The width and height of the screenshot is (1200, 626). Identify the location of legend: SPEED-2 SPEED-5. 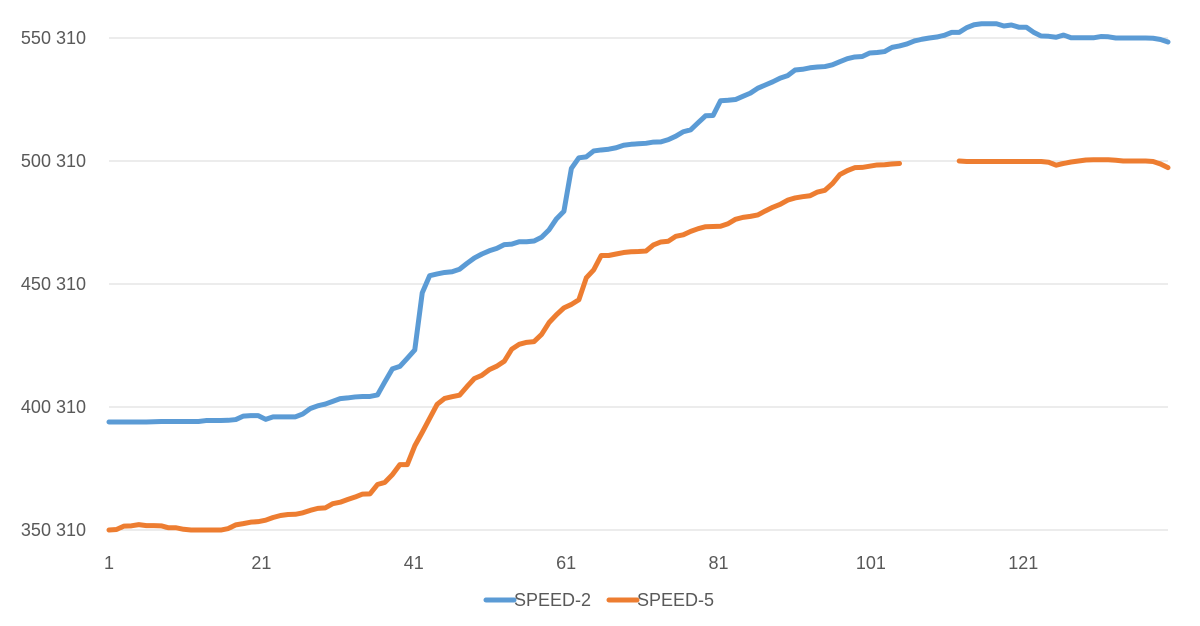
(598, 600).